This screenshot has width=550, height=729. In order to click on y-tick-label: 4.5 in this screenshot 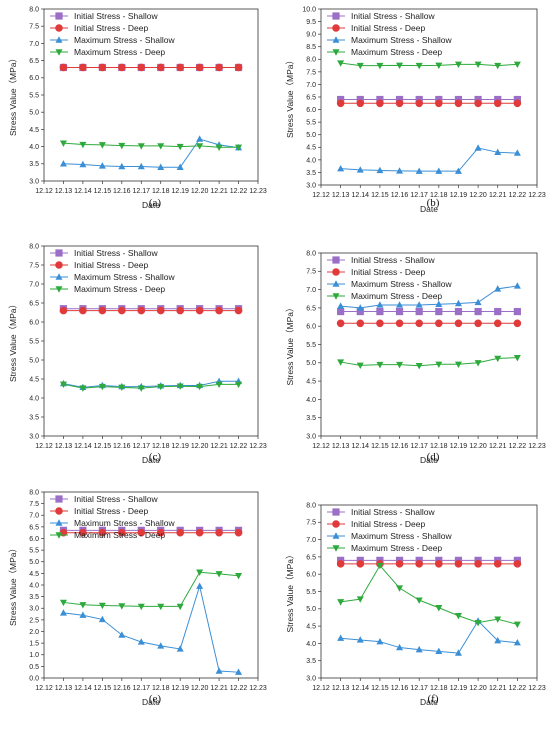, I will do `click(311, 148)`.